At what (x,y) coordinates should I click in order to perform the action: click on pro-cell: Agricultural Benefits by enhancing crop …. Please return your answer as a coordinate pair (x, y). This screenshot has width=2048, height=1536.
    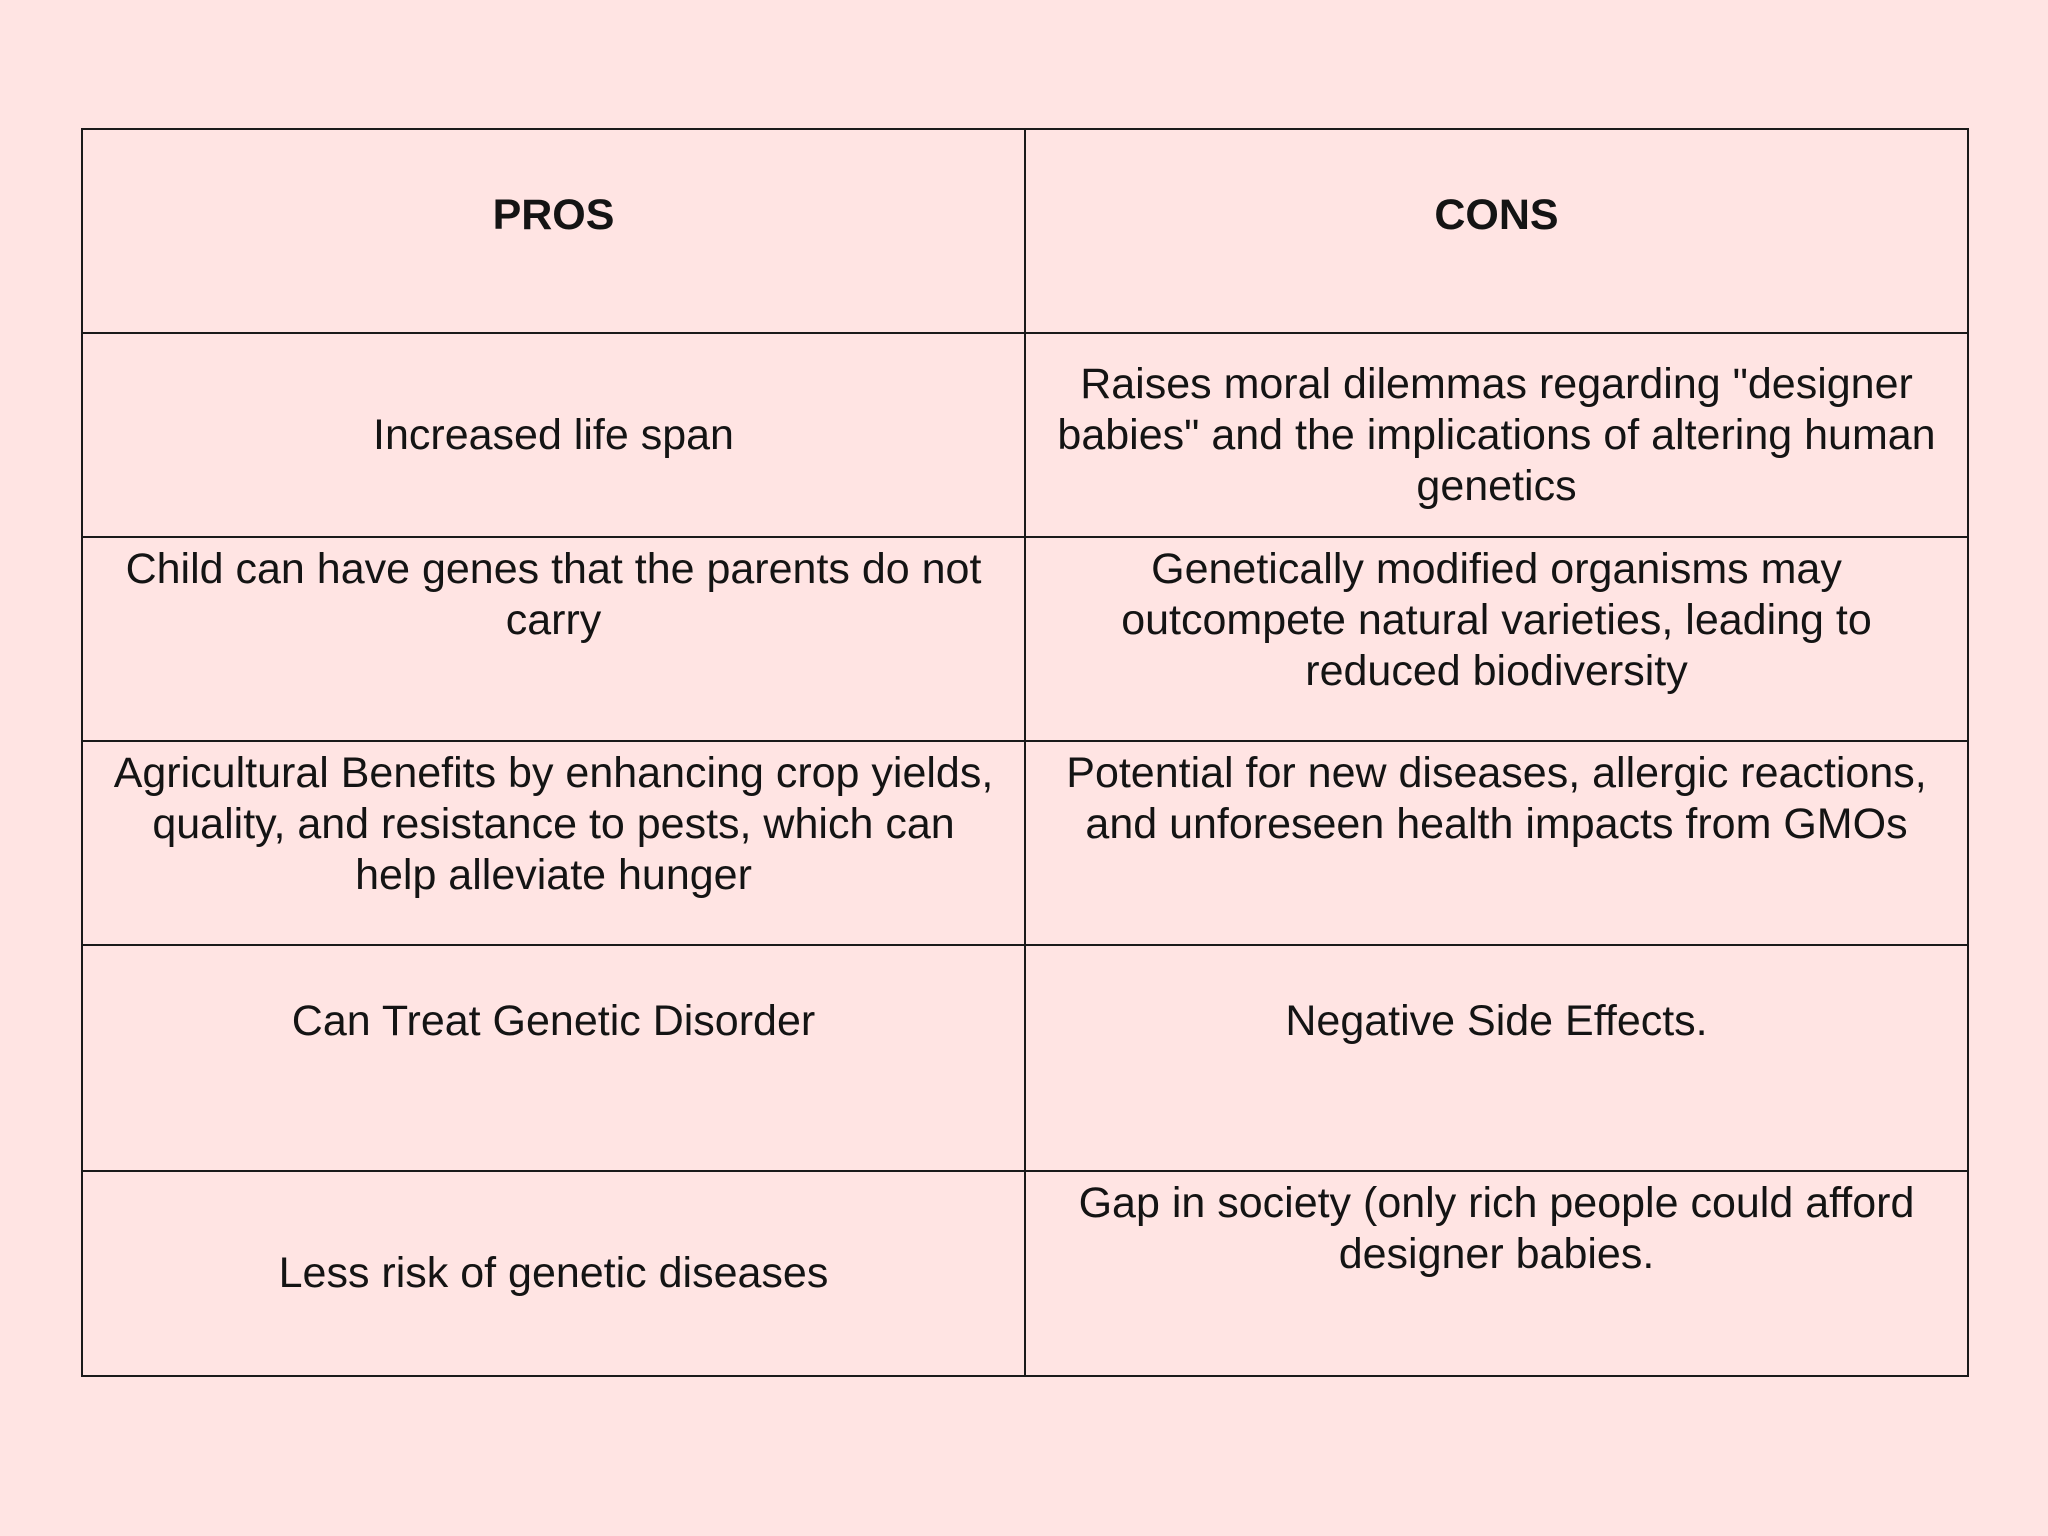
    Looking at the image, I should click on (553, 843).